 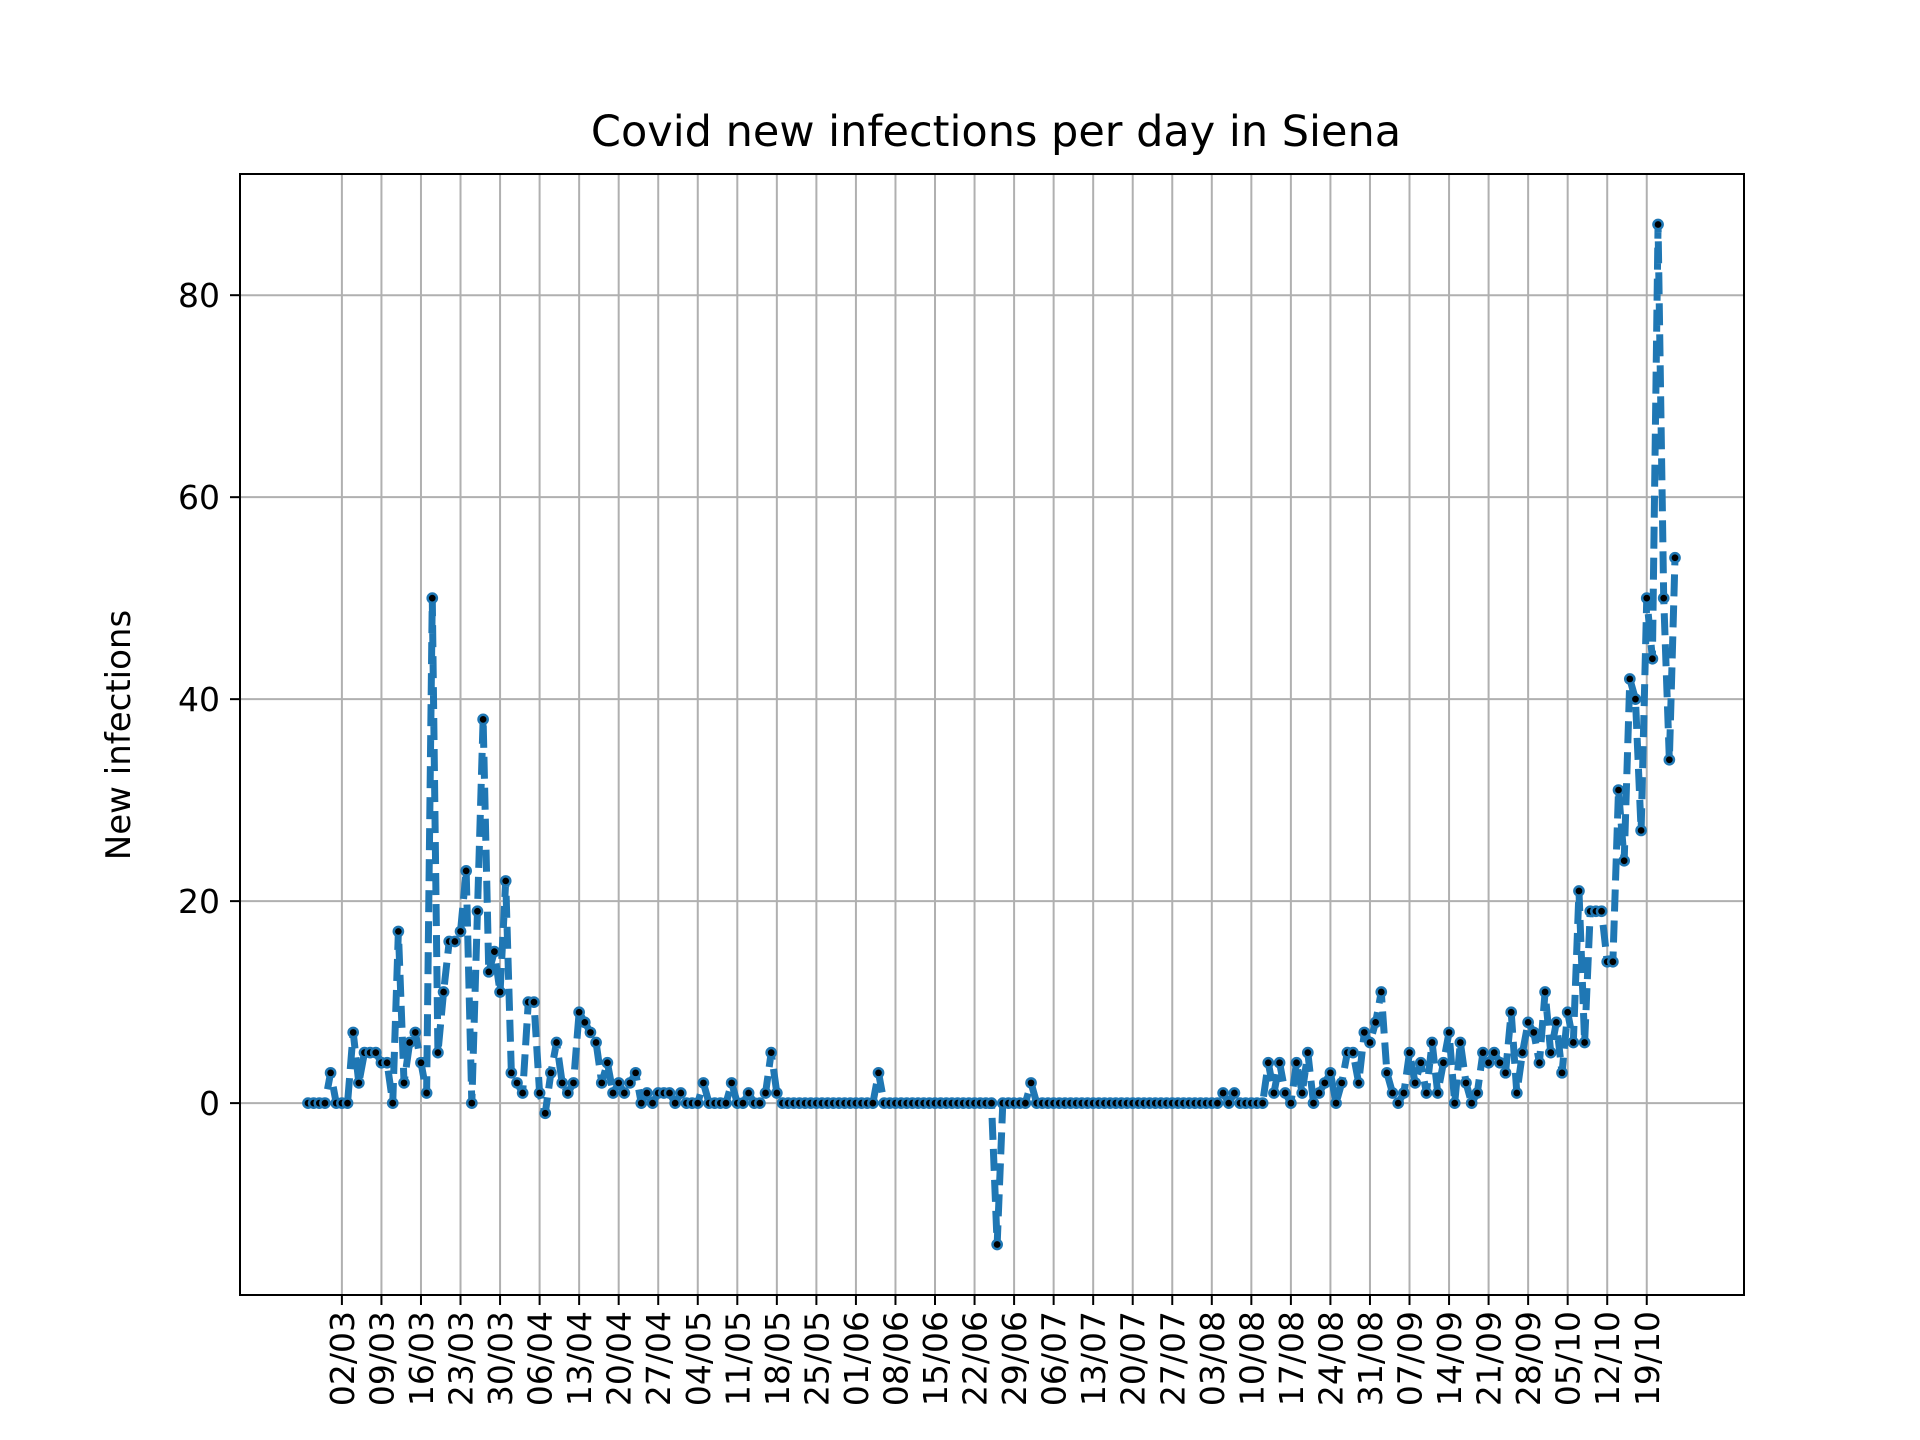 I want to click on y-tick-label: 20, so click(x=199, y=901).